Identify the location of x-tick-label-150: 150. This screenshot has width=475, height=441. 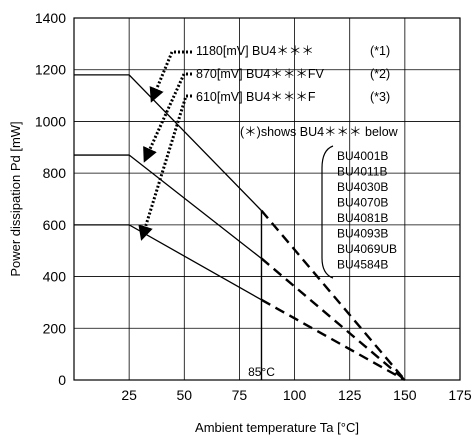
(405, 395).